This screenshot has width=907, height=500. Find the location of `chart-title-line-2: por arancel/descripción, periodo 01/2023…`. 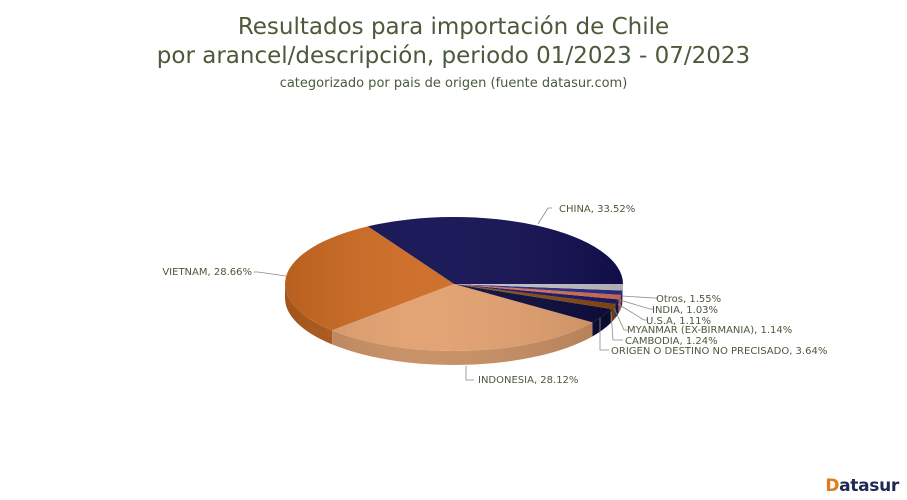

chart-title-line-2: por arancel/descripción, periodo 01/2023… is located at coordinates (453, 56).